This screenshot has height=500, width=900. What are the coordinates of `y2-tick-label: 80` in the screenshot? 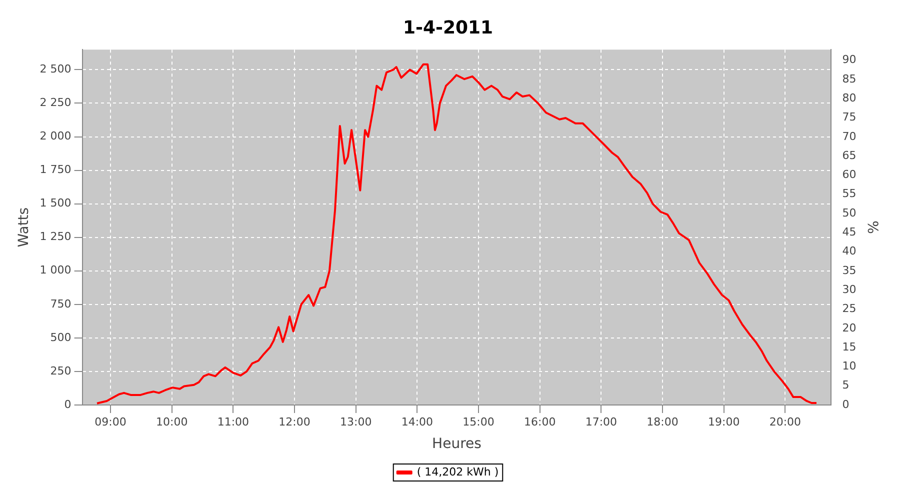 It's located at (849, 97).